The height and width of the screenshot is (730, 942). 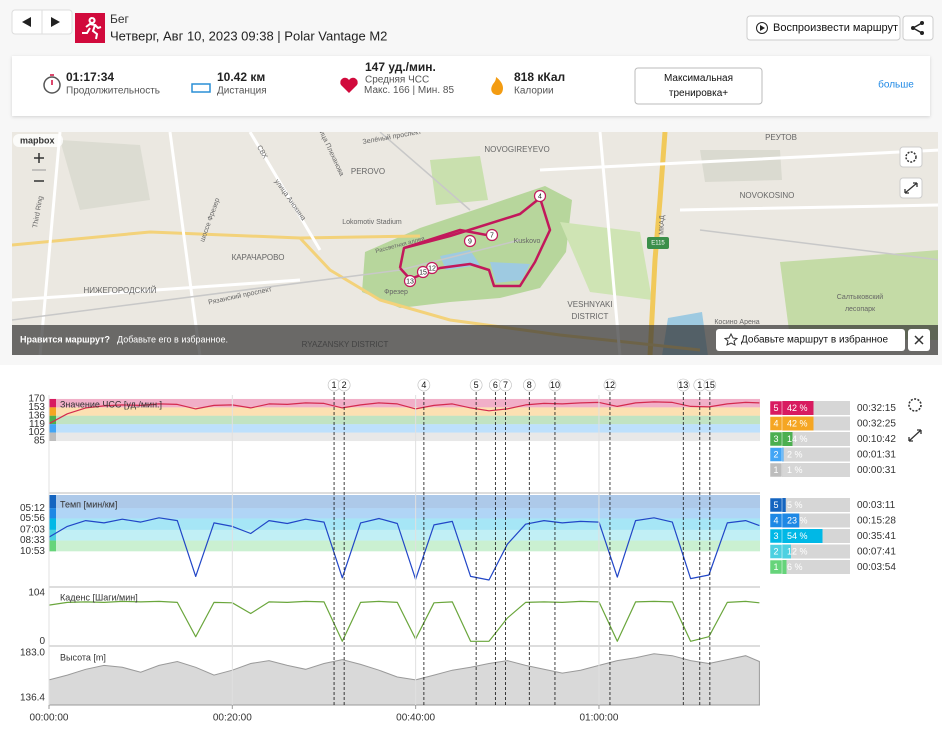 I want to click on x-tick-label: 01:00:00, so click(x=598, y=718).